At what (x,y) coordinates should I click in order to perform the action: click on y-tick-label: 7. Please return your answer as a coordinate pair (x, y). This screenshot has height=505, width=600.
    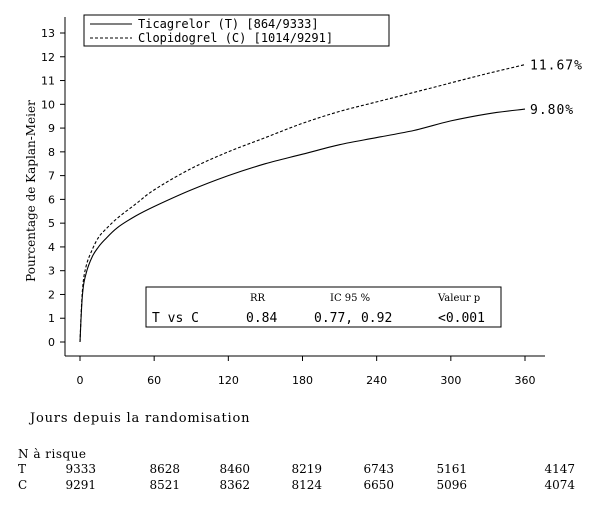
    Looking at the image, I should click on (51, 176).